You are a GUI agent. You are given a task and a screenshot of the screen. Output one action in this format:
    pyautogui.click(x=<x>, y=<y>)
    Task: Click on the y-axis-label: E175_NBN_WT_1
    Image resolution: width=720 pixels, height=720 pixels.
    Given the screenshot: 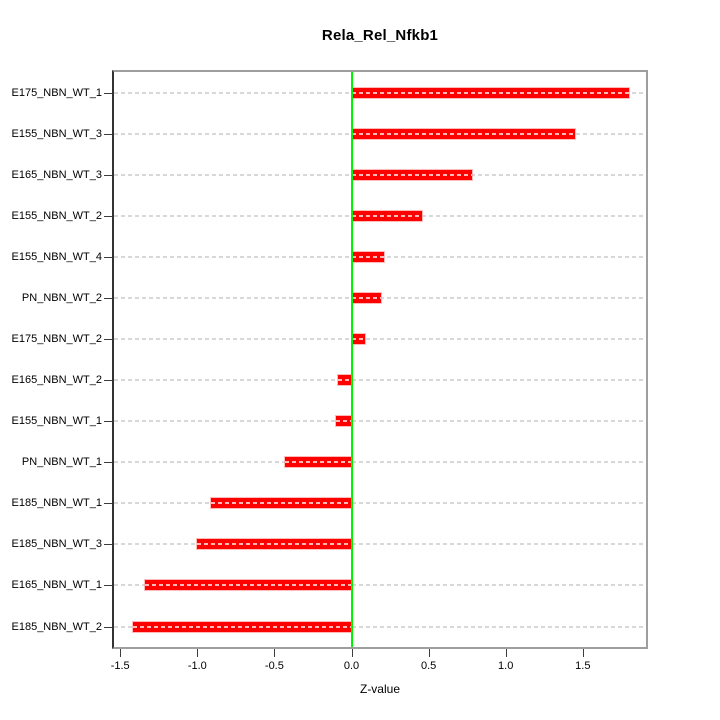 What is the action you would take?
    pyautogui.click(x=57, y=93)
    